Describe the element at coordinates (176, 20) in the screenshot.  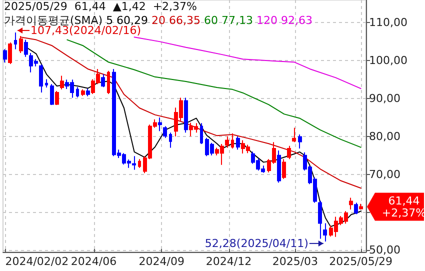
I see `text: 20 66,35` at that location.